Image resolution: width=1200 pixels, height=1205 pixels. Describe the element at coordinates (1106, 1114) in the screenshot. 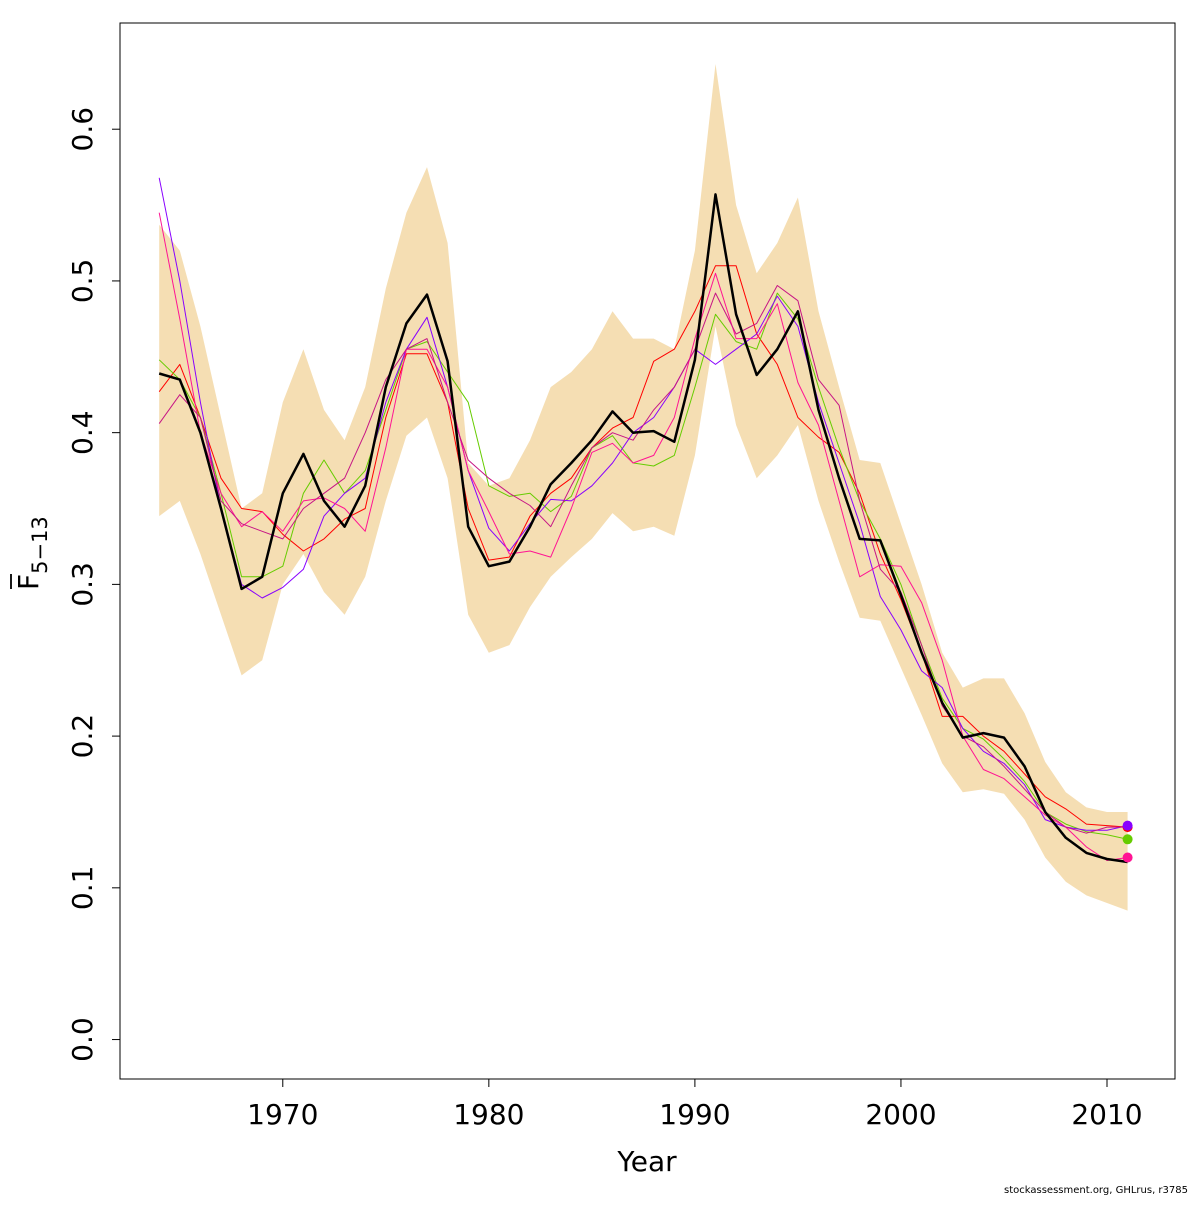

I see `x-tick-label-4: 2010` at that location.